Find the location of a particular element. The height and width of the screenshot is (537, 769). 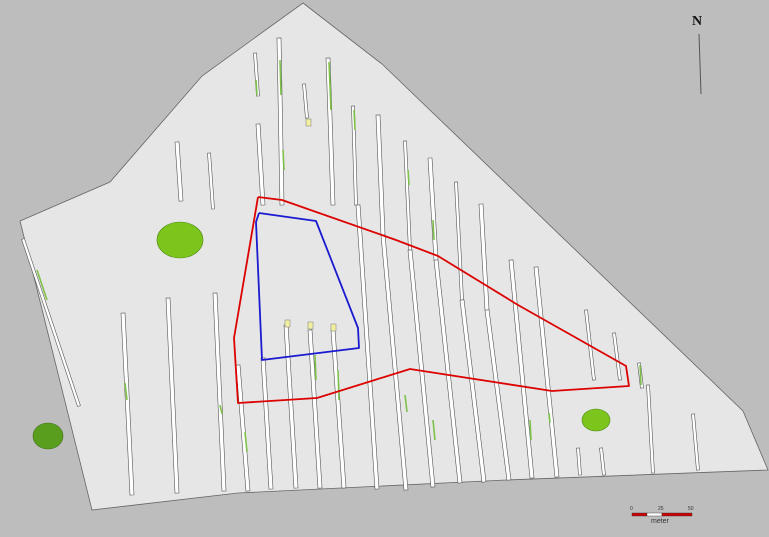

scale-bar is located at coordinates (662, 514).